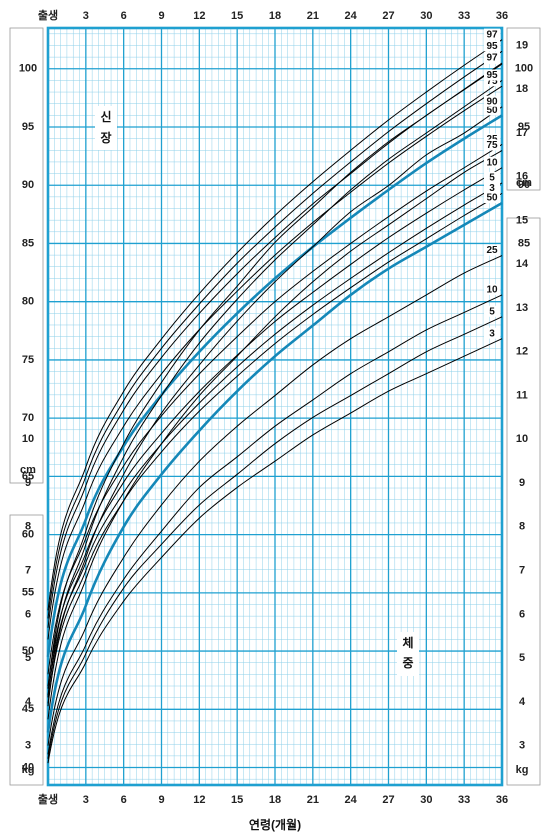 The height and width of the screenshot is (840, 550). Describe the element at coordinates (28, 360) in the screenshot. I see `height-tick-left: 75` at that location.